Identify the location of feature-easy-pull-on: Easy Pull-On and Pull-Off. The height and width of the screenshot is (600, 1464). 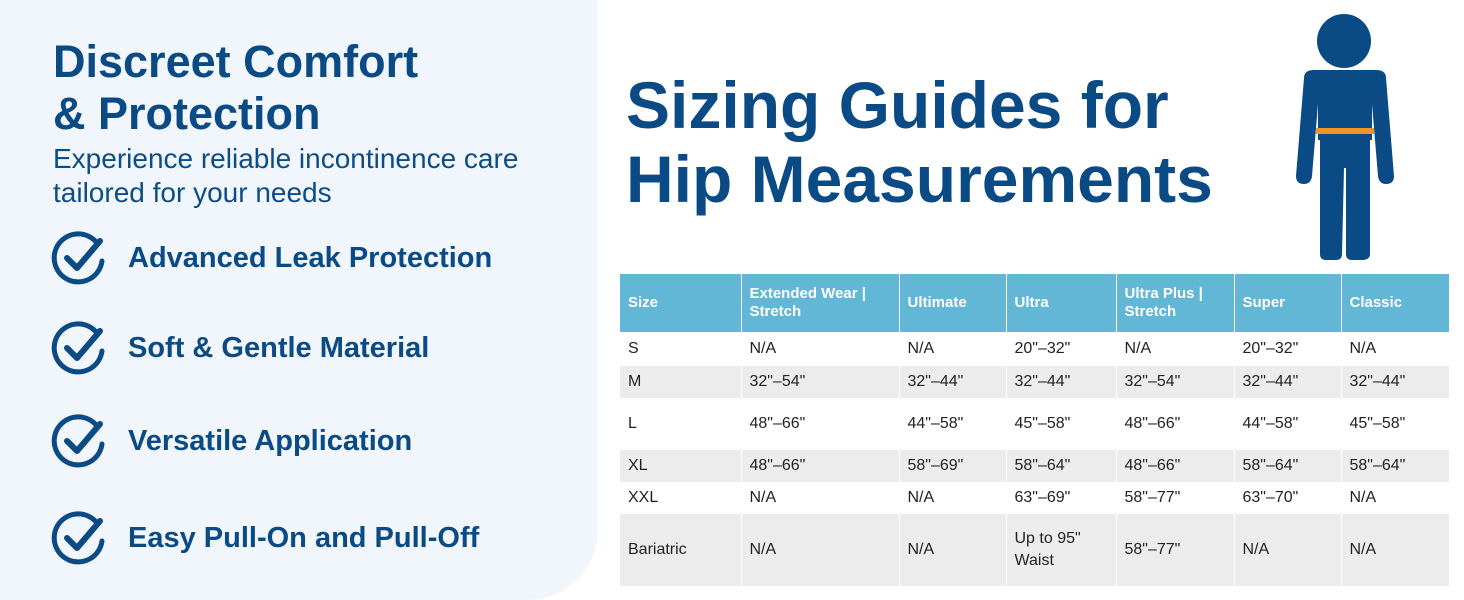
(264, 538).